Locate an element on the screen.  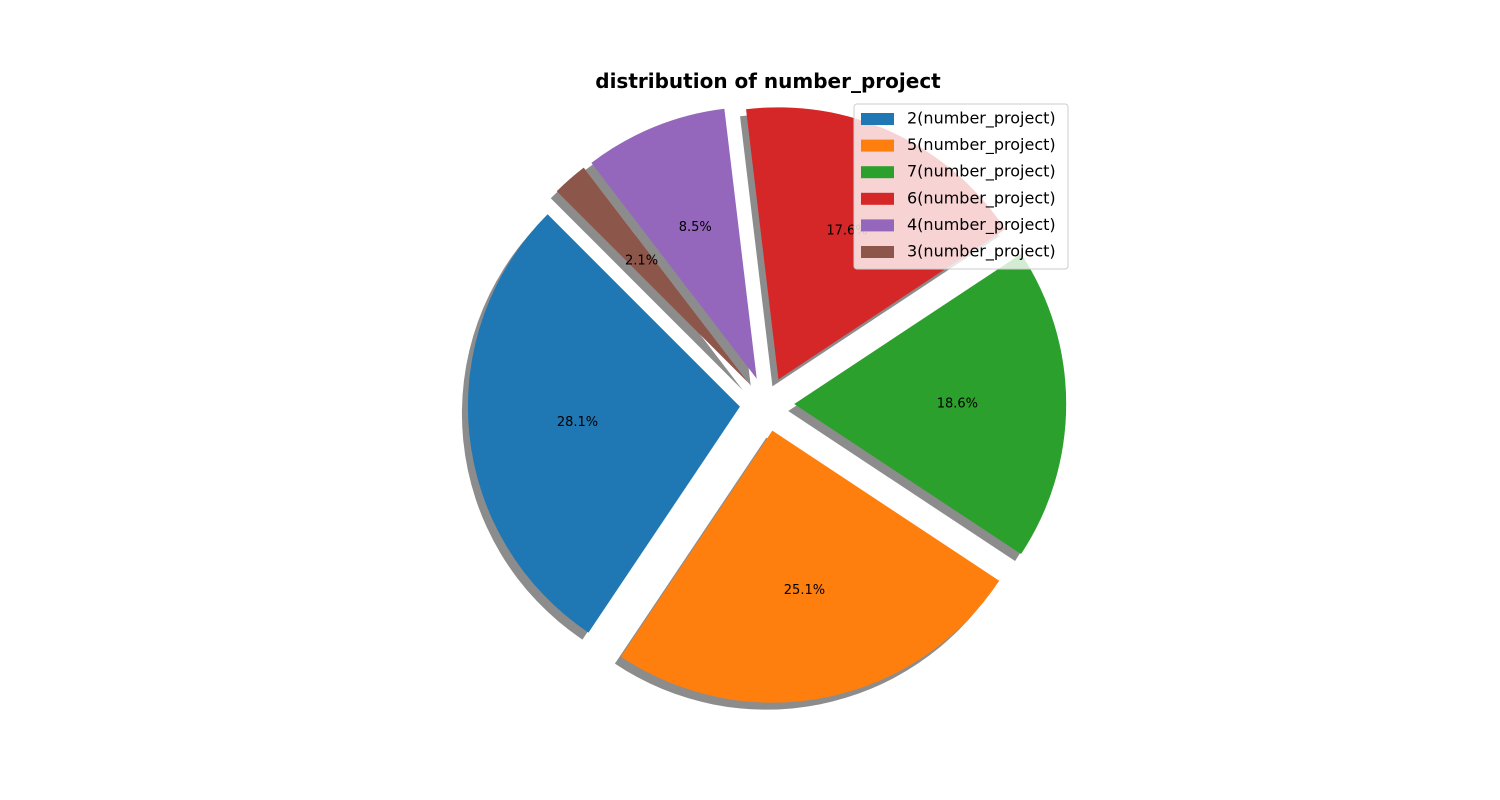
legend-label-2-number-project: 2(number_project) is located at coordinates (981, 119).